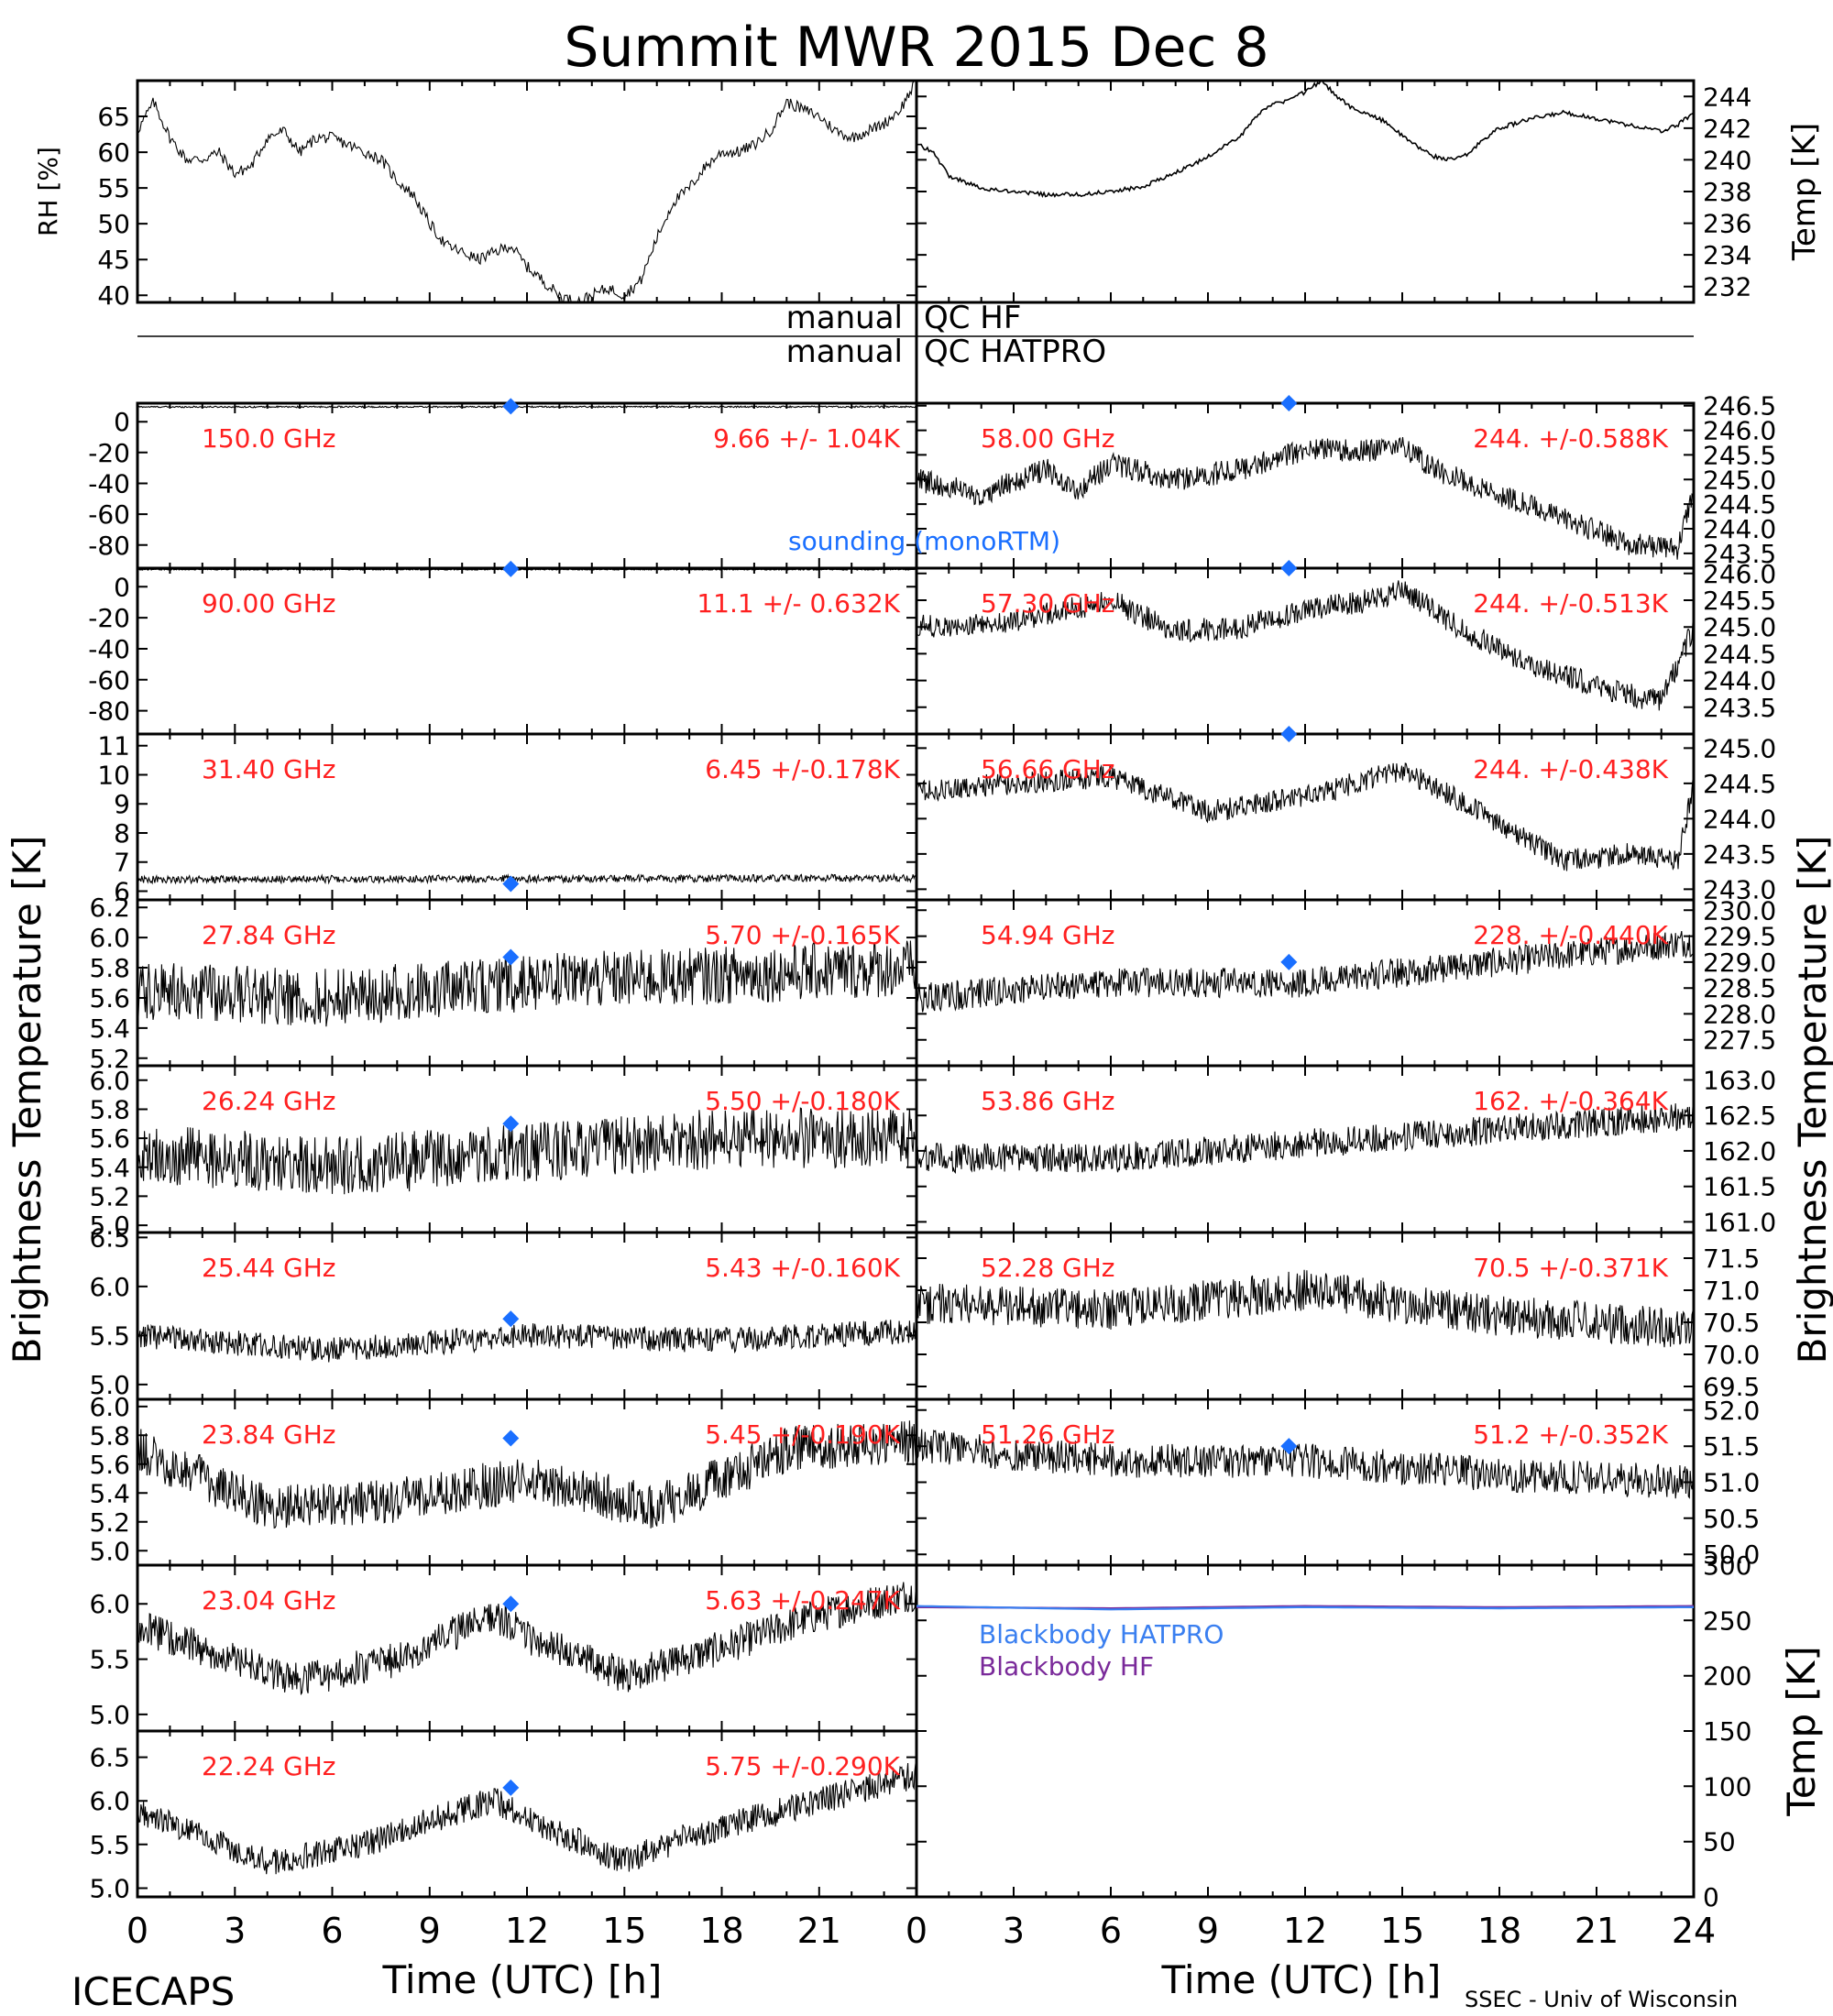 Image resolution: width=1833 pixels, height=2016 pixels. I want to click on left-panel-5-y-tick-label: 6.0, so click(109, 1081).